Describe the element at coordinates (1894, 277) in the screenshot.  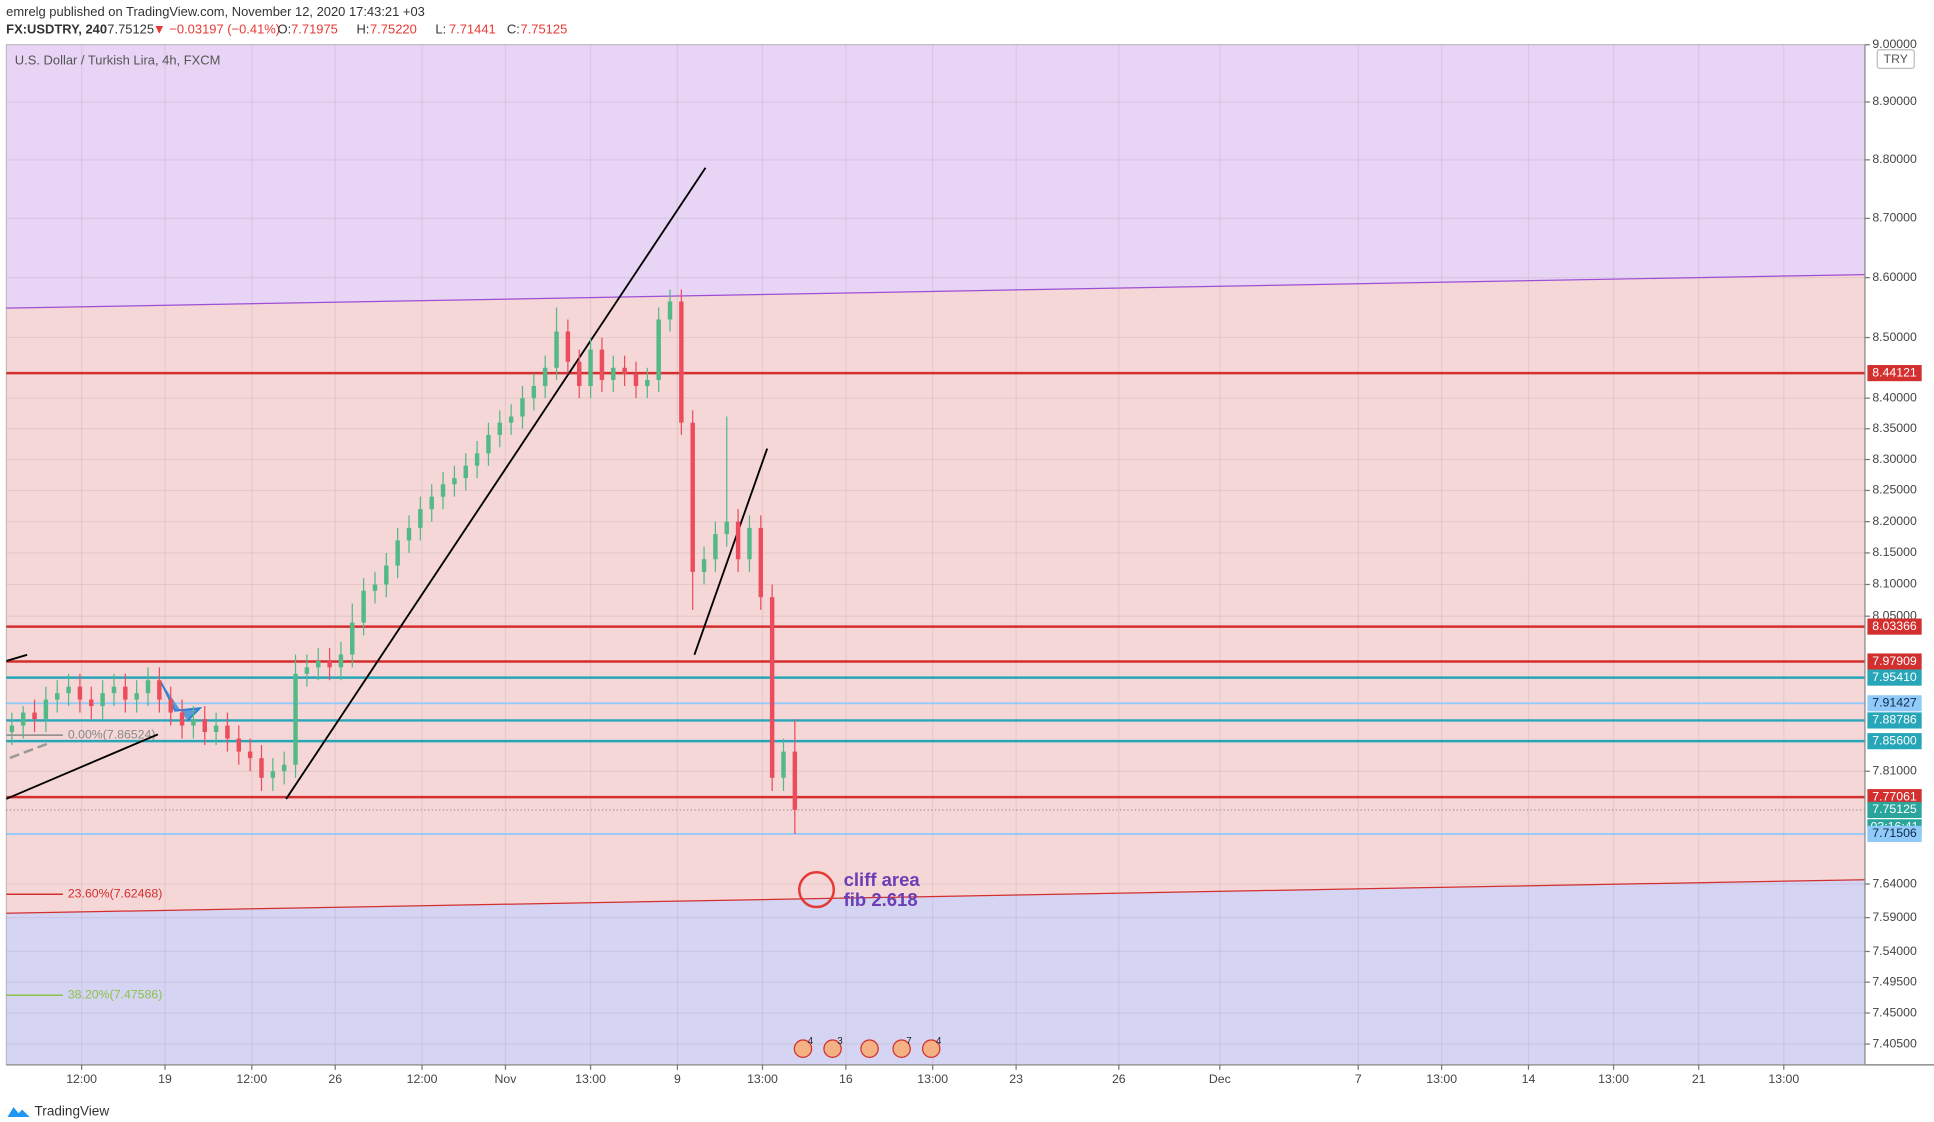
I see `y-tick-label: 8.60000` at that location.